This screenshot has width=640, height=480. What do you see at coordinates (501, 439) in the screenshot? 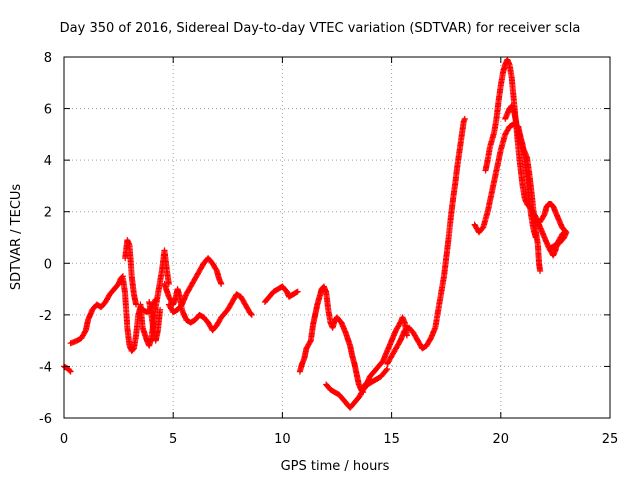
I see `x-tick-label: 20` at bounding box center [501, 439].